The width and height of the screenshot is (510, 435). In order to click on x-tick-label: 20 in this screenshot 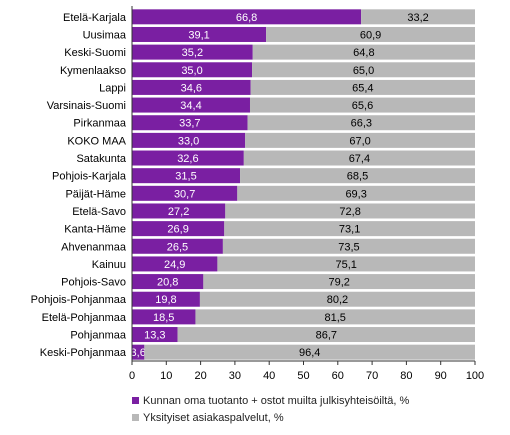, I will do `click(200, 376)`.